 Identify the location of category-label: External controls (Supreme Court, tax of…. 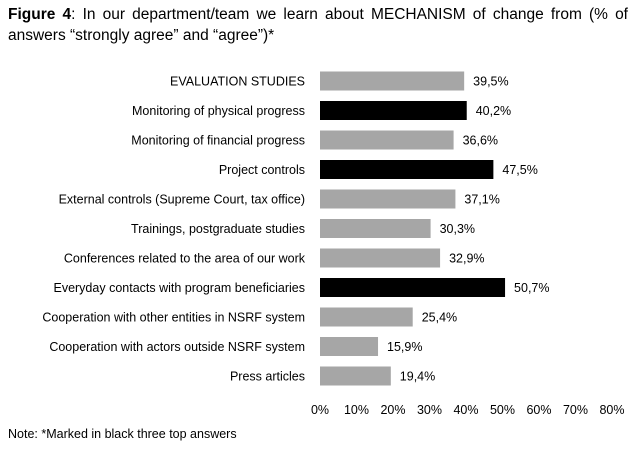
(182, 200).